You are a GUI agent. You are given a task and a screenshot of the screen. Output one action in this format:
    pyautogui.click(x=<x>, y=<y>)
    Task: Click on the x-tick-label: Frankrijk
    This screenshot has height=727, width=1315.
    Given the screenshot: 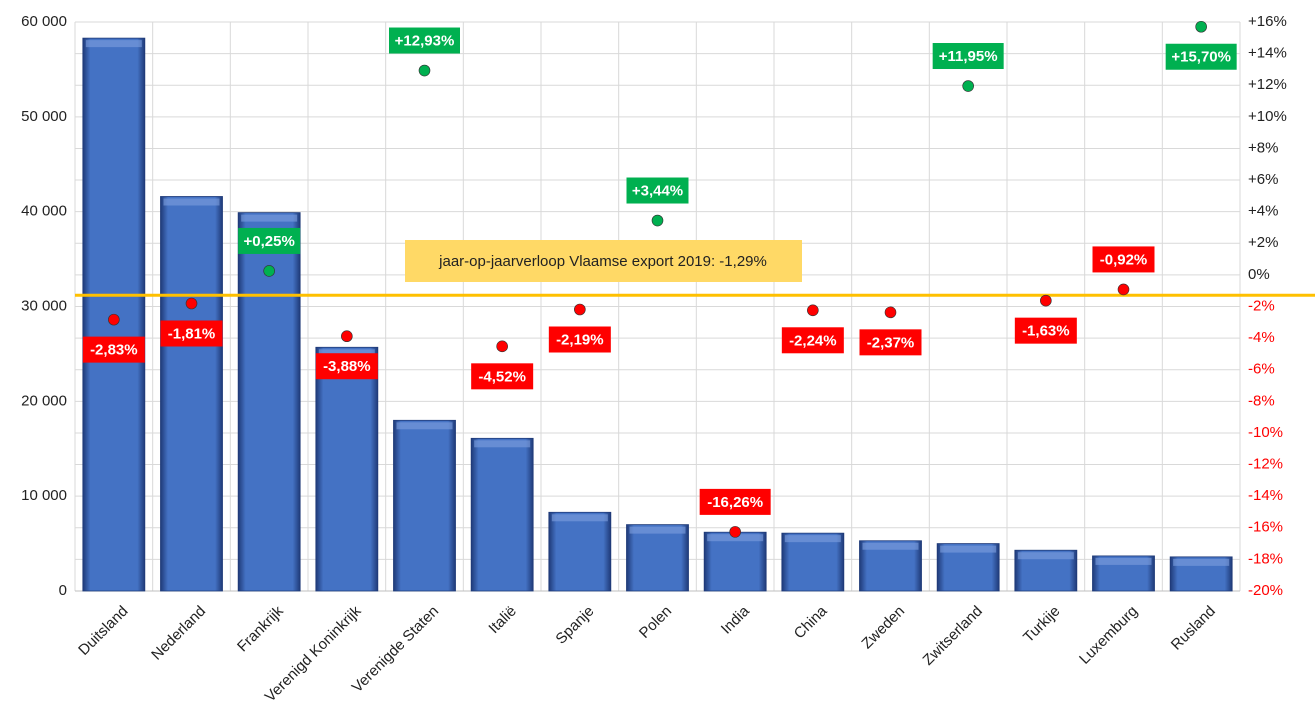 What is the action you would take?
    pyautogui.click(x=260, y=628)
    